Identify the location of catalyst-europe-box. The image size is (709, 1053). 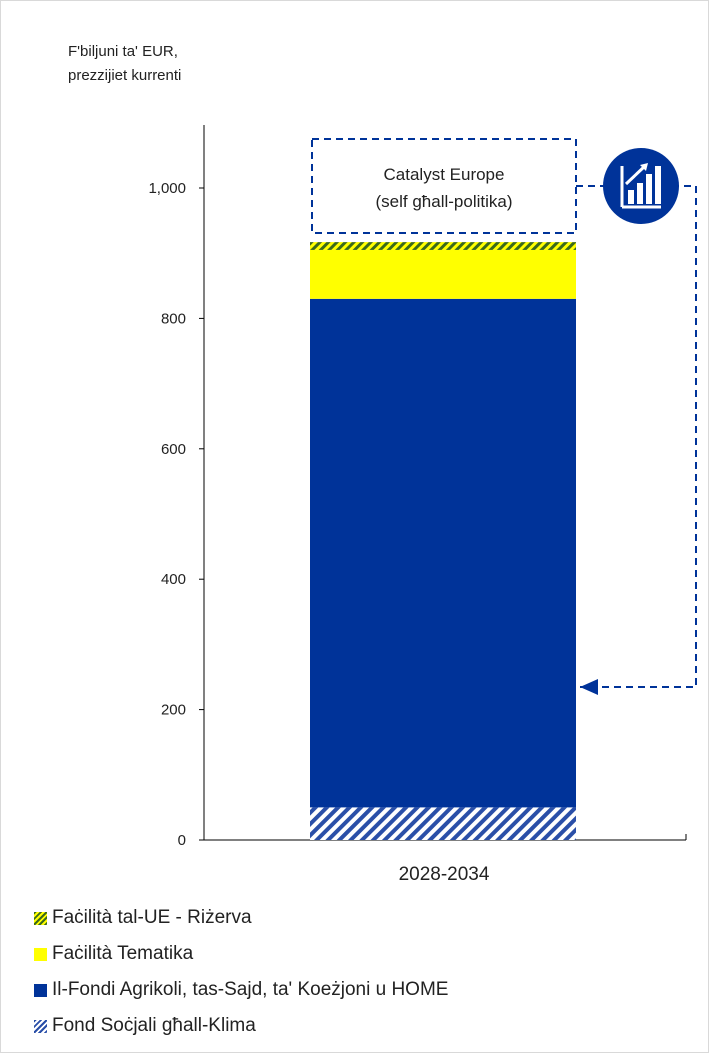
(444, 186).